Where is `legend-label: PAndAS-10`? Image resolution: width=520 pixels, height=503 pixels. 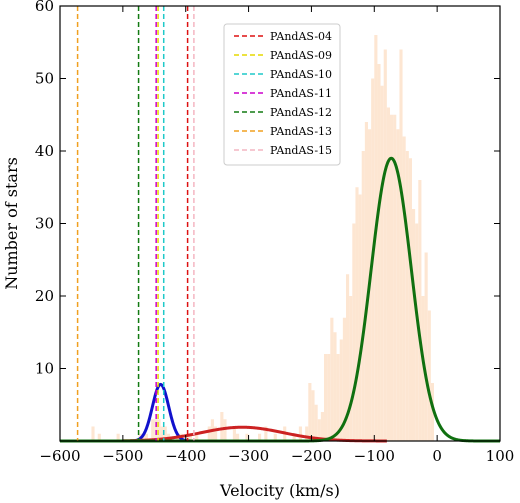 legend-label: PAndAS-10 is located at coordinates (301, 74).